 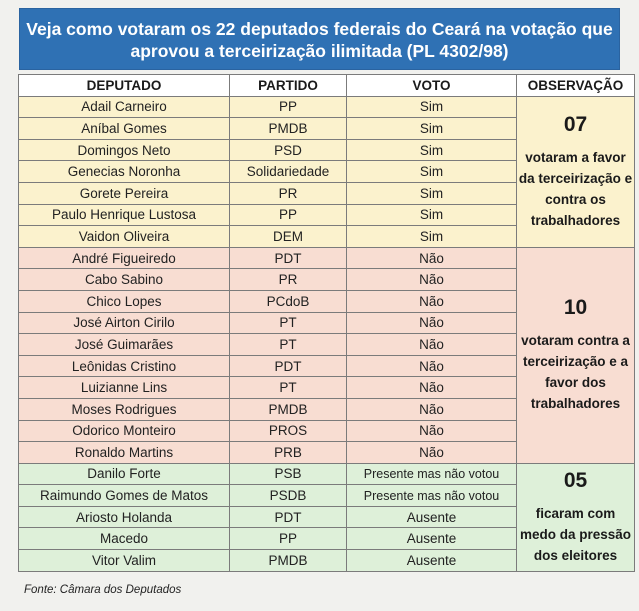 I want to click on deputado-cell: Domingos Neto, so click(x=124, y=150).